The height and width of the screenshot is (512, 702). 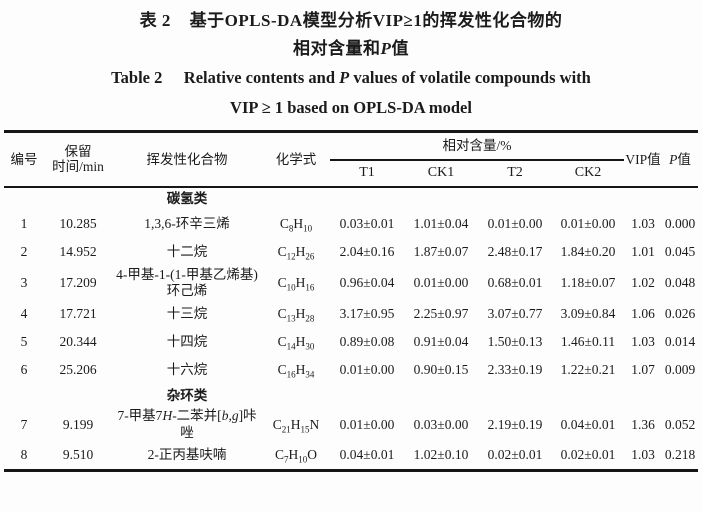 I want to click on col-header-retention-time: 保留 时间/min, so click(x=78, y=159).